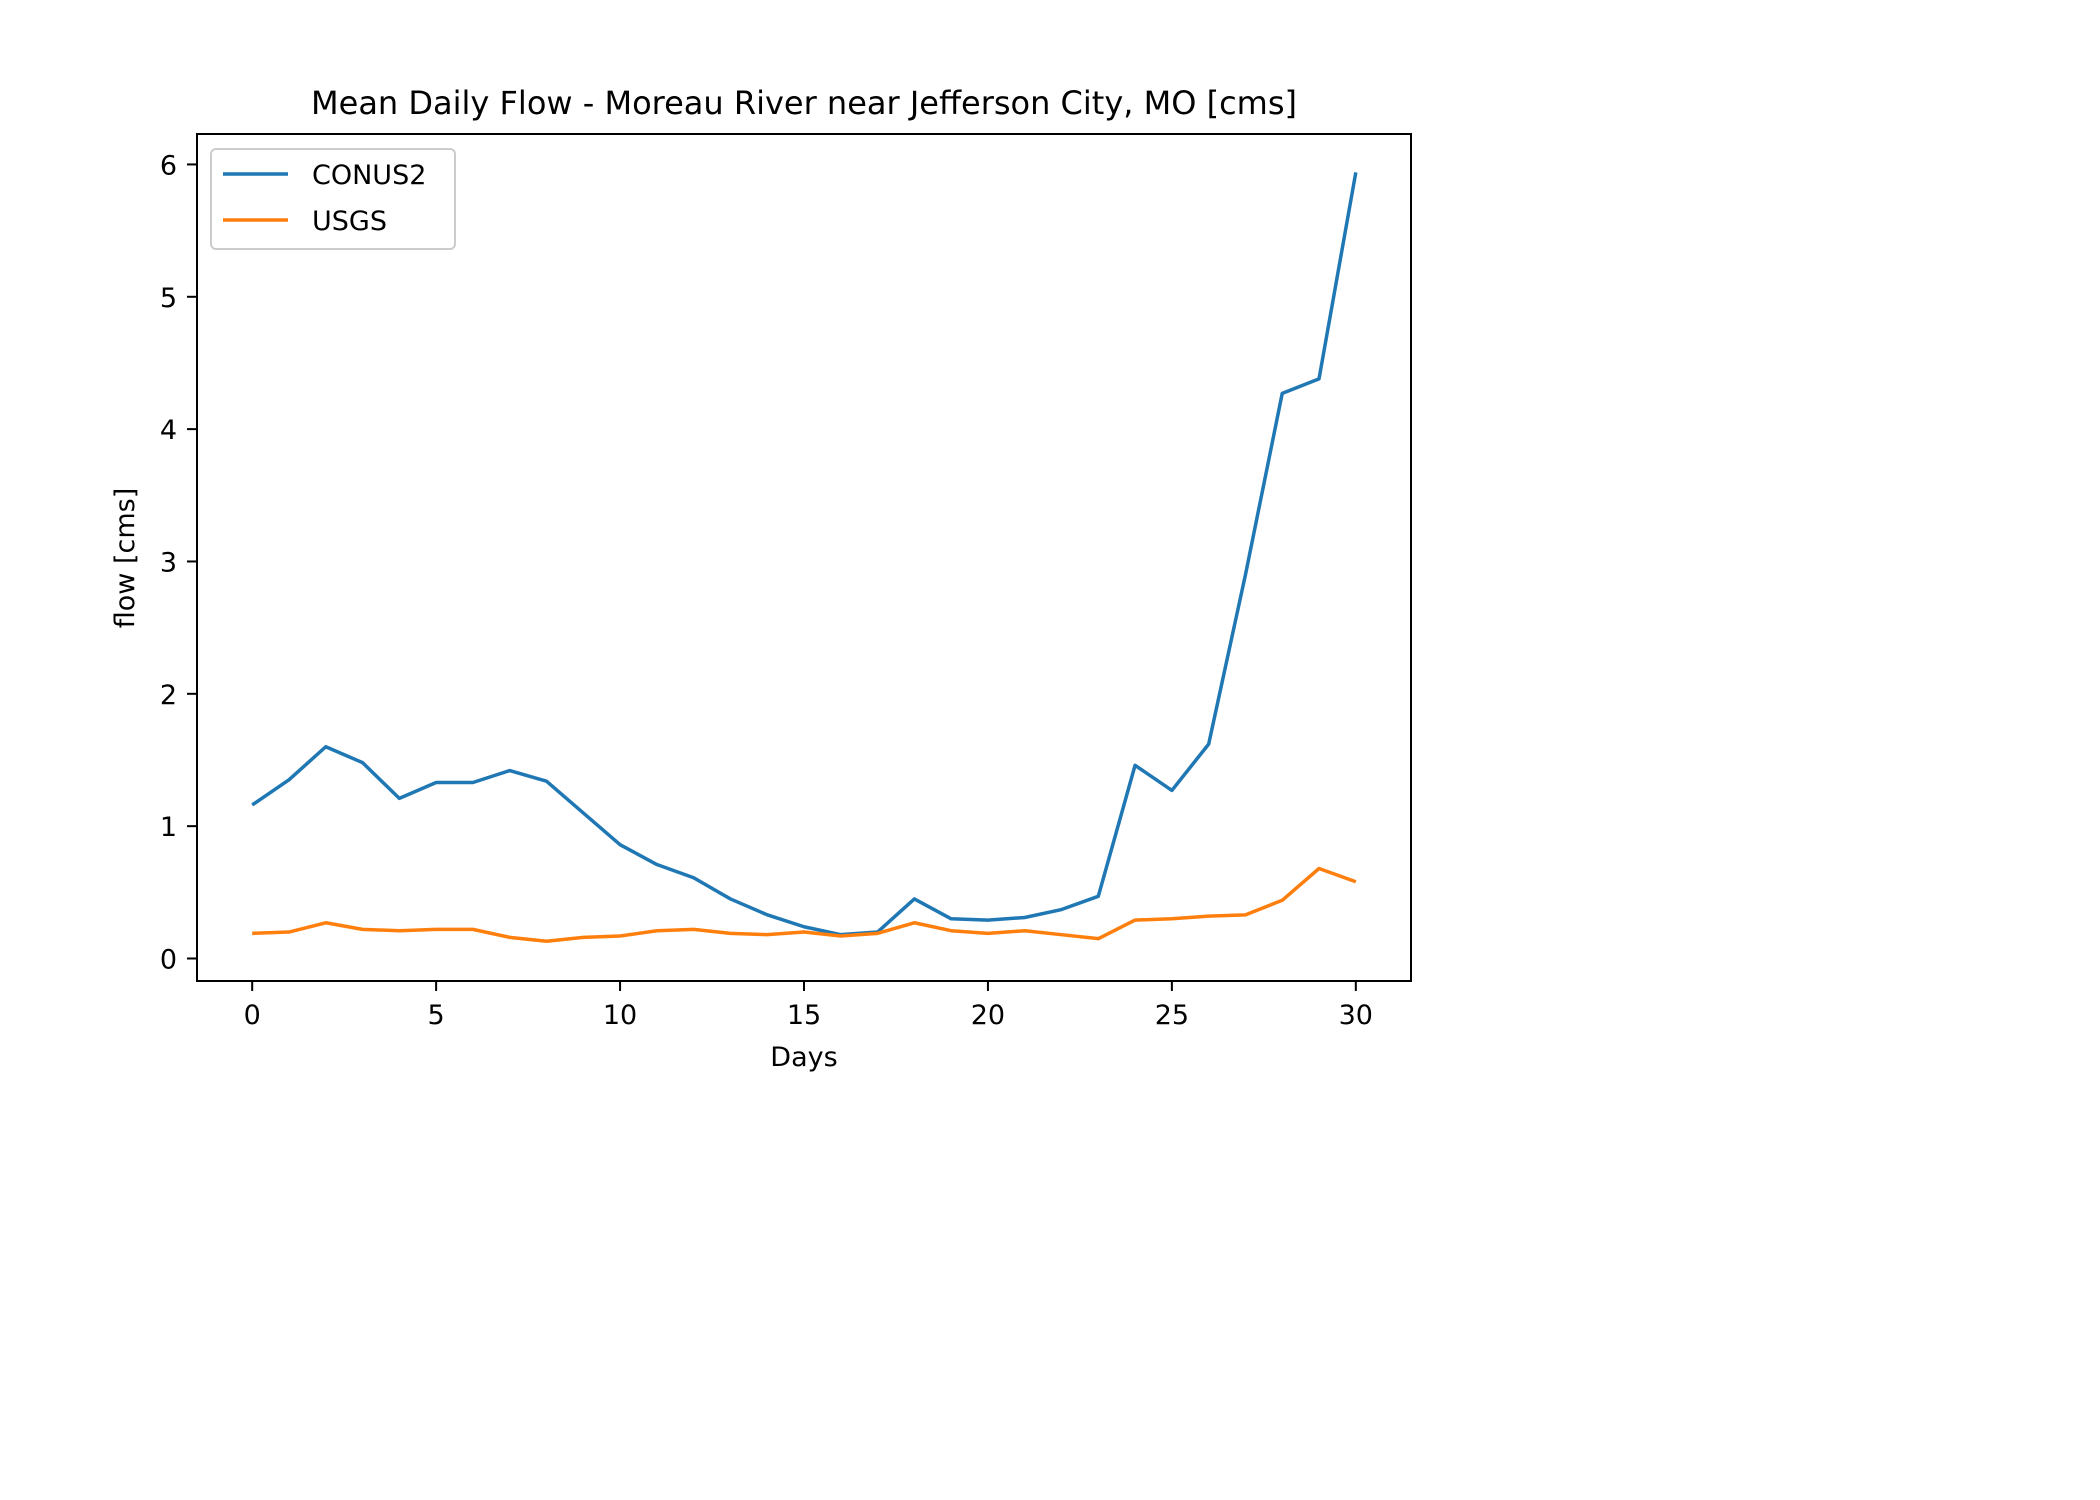  What do you see at coordinates (804, 1015) in the screenshot?
I see `x-tick-label: 15` at bounding box center [804, 1015].